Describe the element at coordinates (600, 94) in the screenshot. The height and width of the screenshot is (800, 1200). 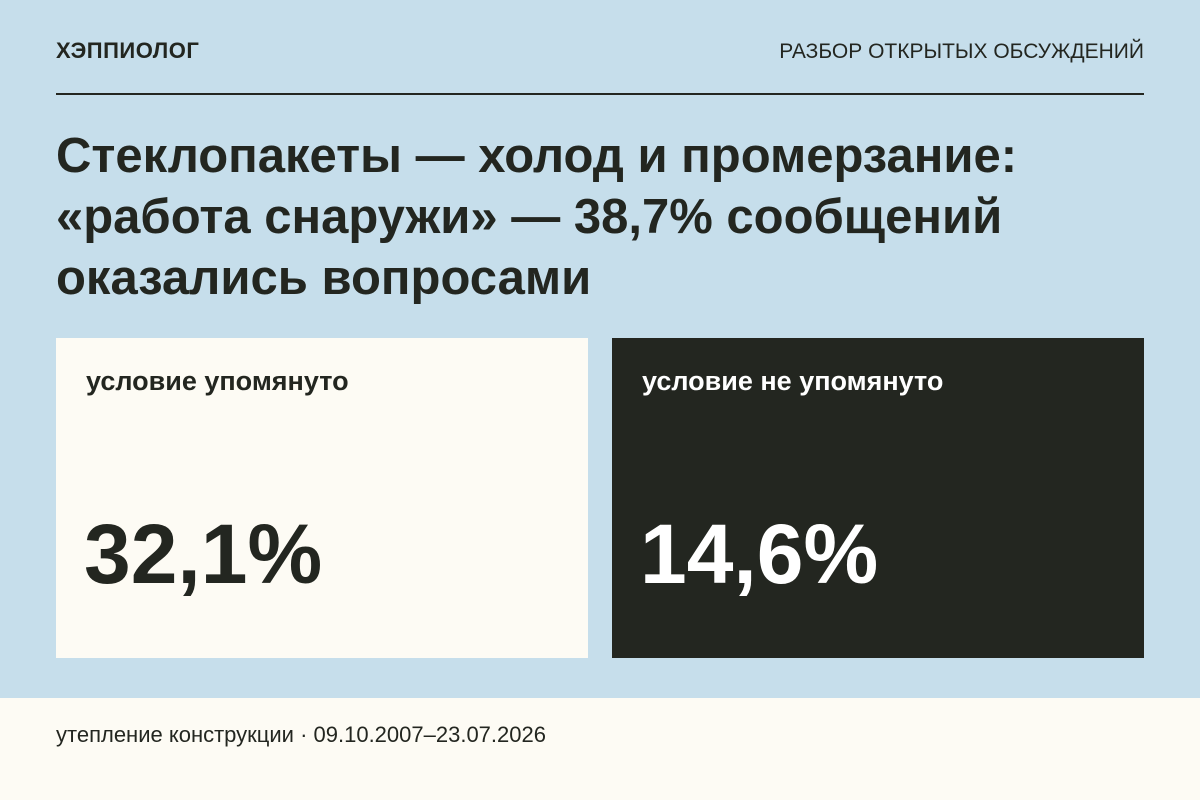
I see `divider` at that location.